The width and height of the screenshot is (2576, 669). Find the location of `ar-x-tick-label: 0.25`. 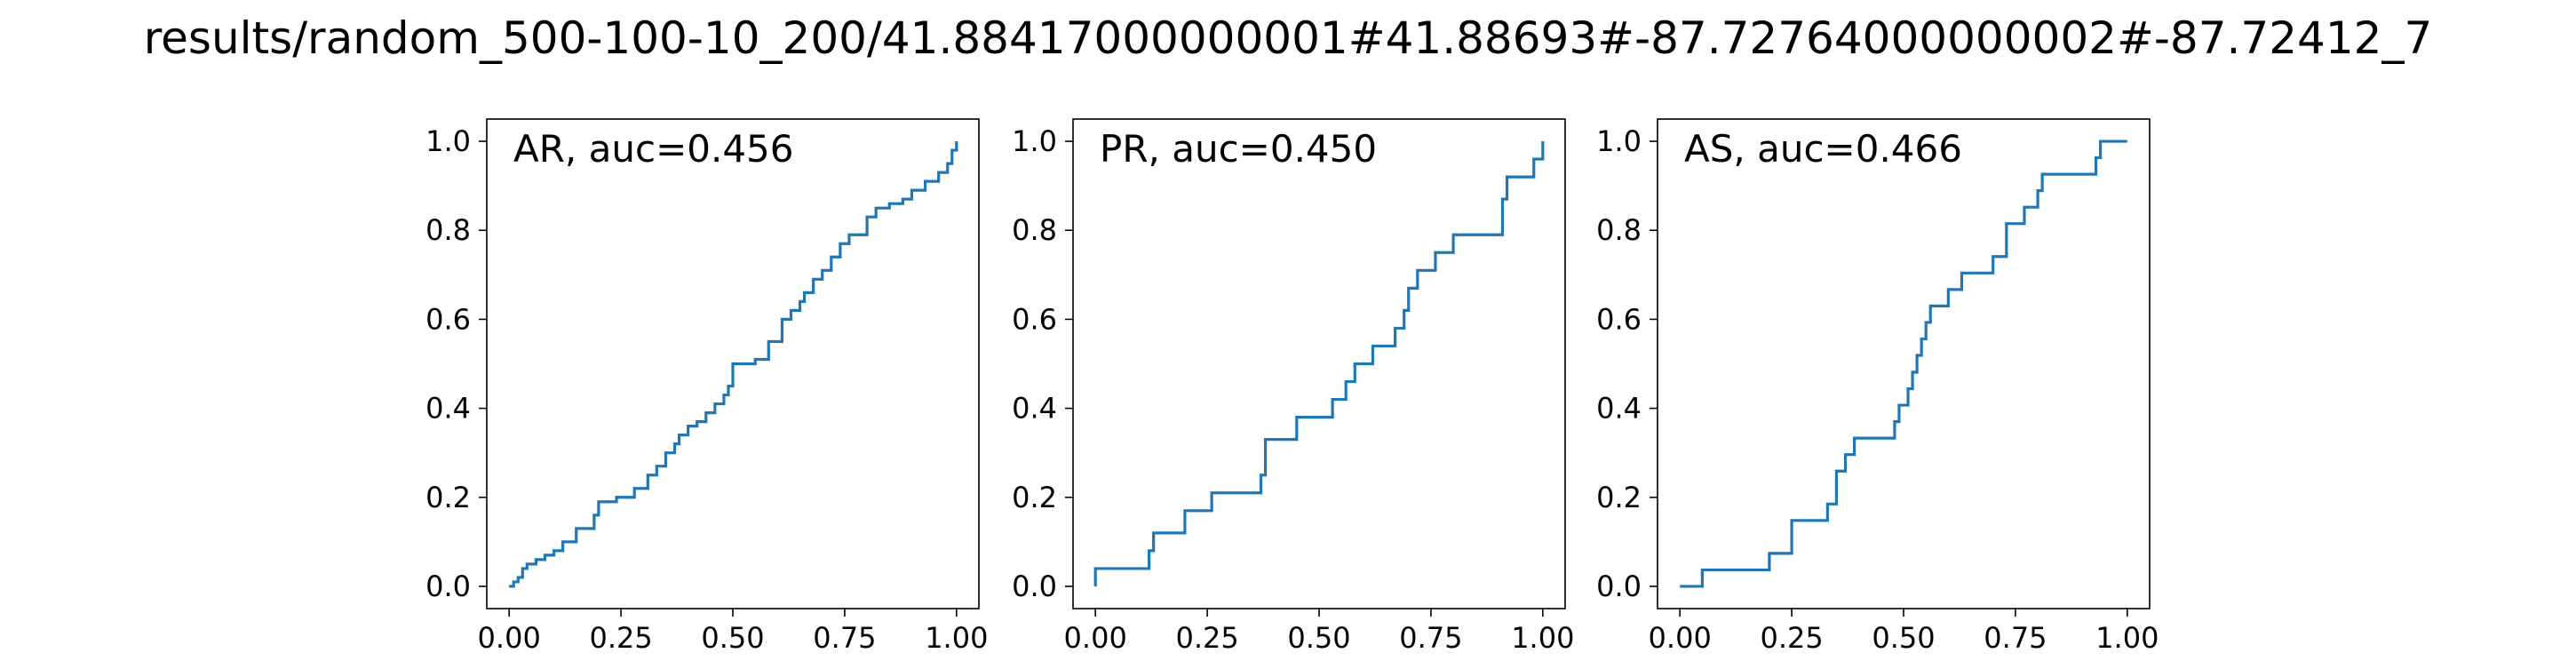

ar-x-tick-label: 0.25 is located at coordinates (620, 638).